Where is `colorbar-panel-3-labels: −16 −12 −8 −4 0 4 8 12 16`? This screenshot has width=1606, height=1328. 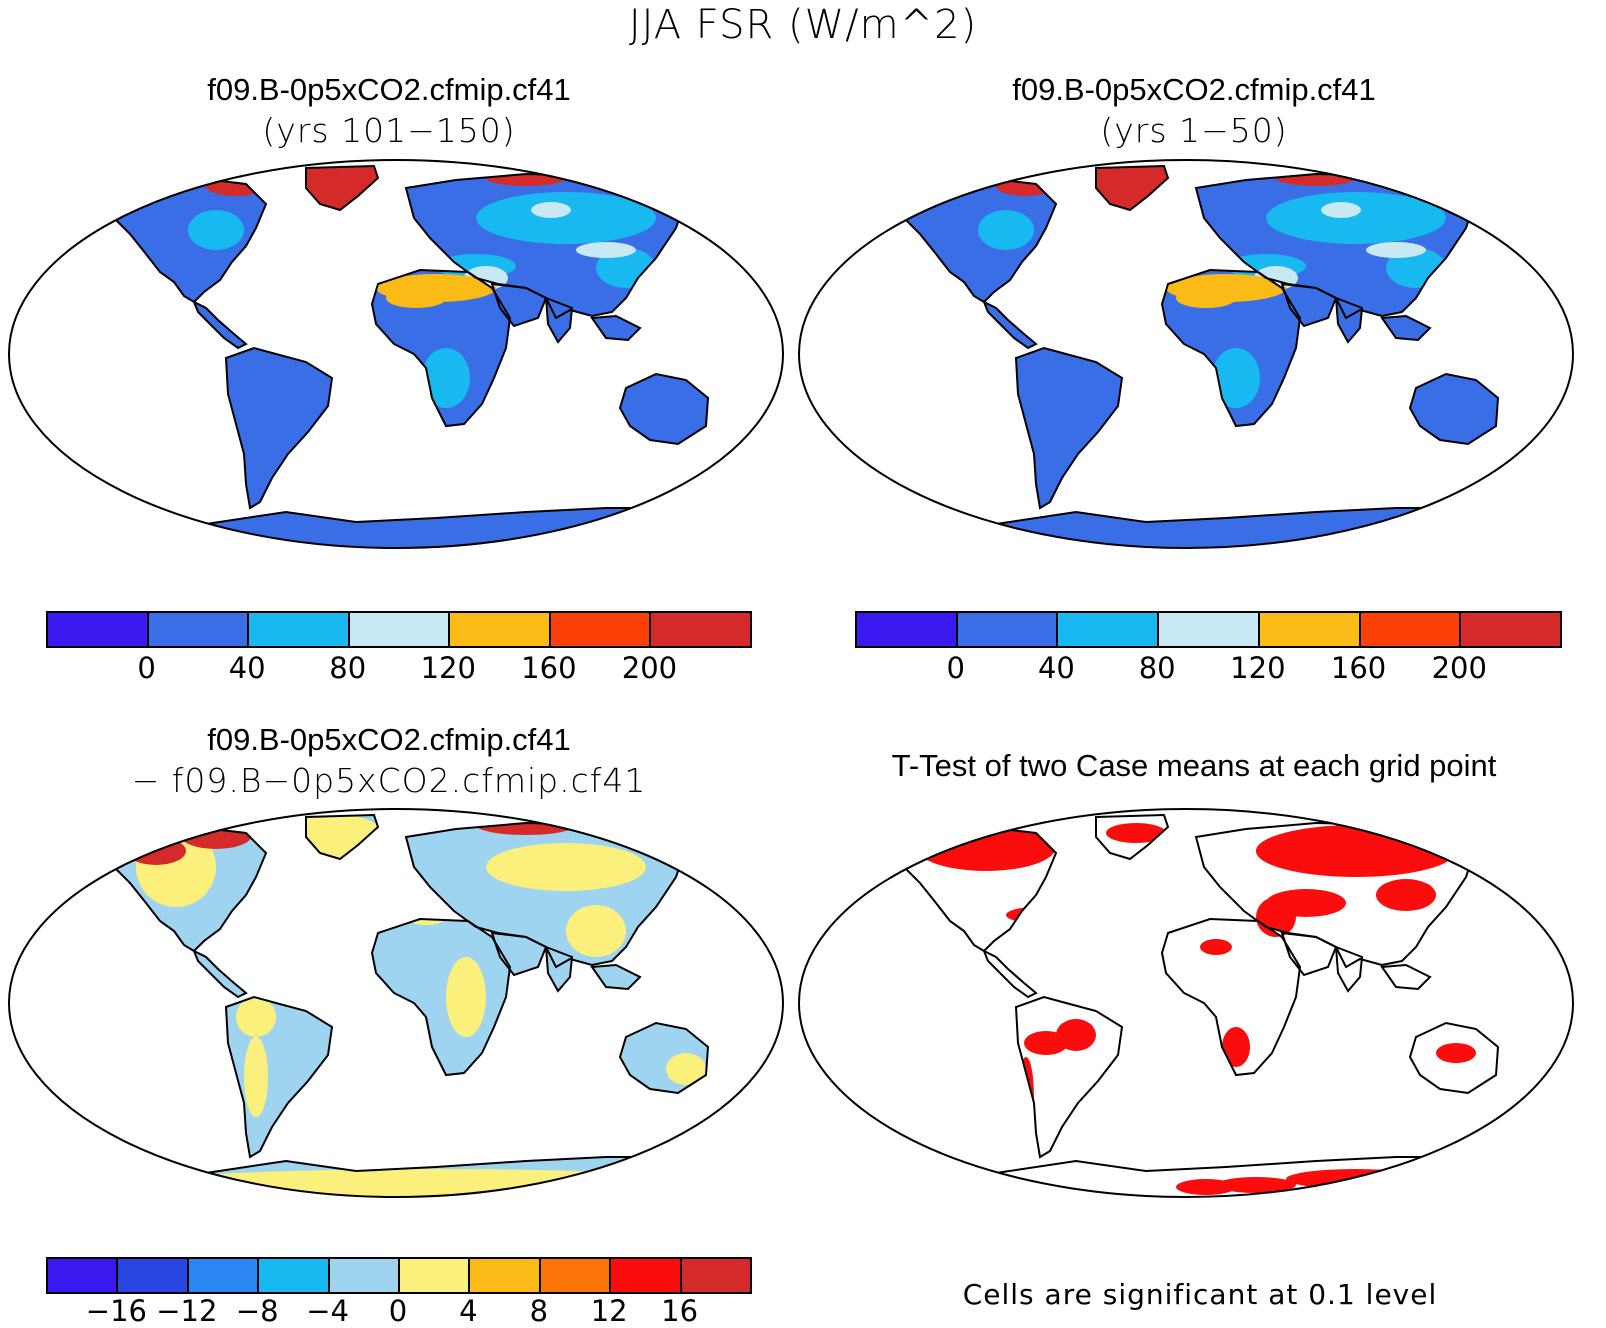 colorbar-panel-3-labels: −16 −12 −8 −4 0 4 8 12 16 is located at coordinates (398, 1311).